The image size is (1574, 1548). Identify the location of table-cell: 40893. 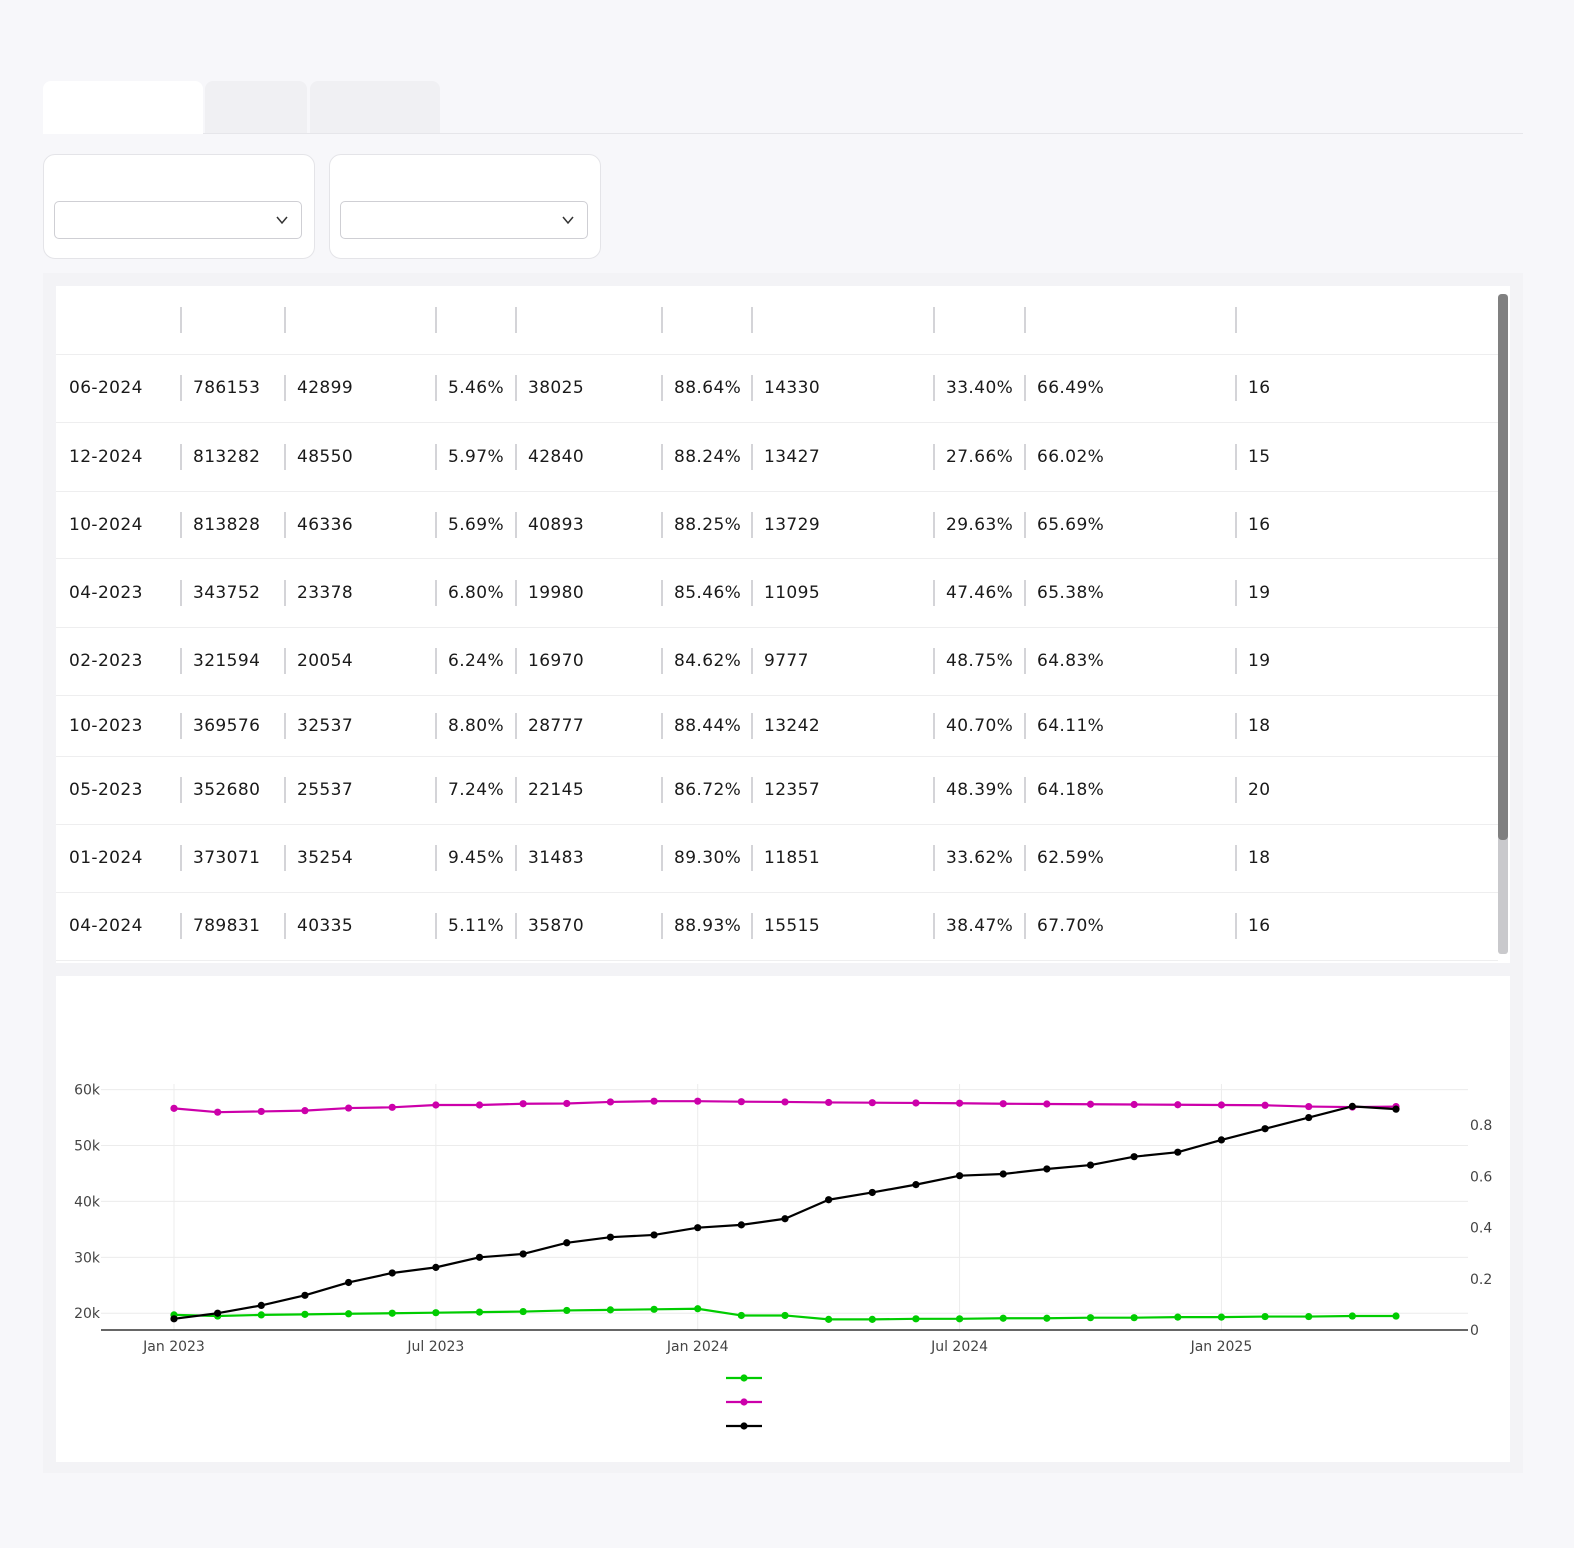
(588, 524).